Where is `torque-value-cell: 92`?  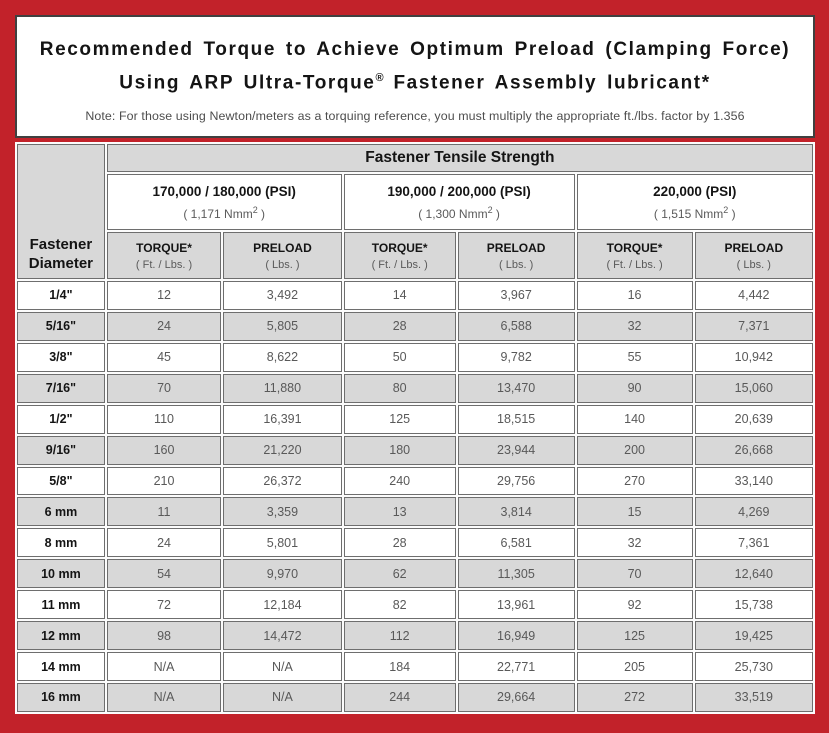 torque-value-cell: 92 is located at coordinates (634, 605).